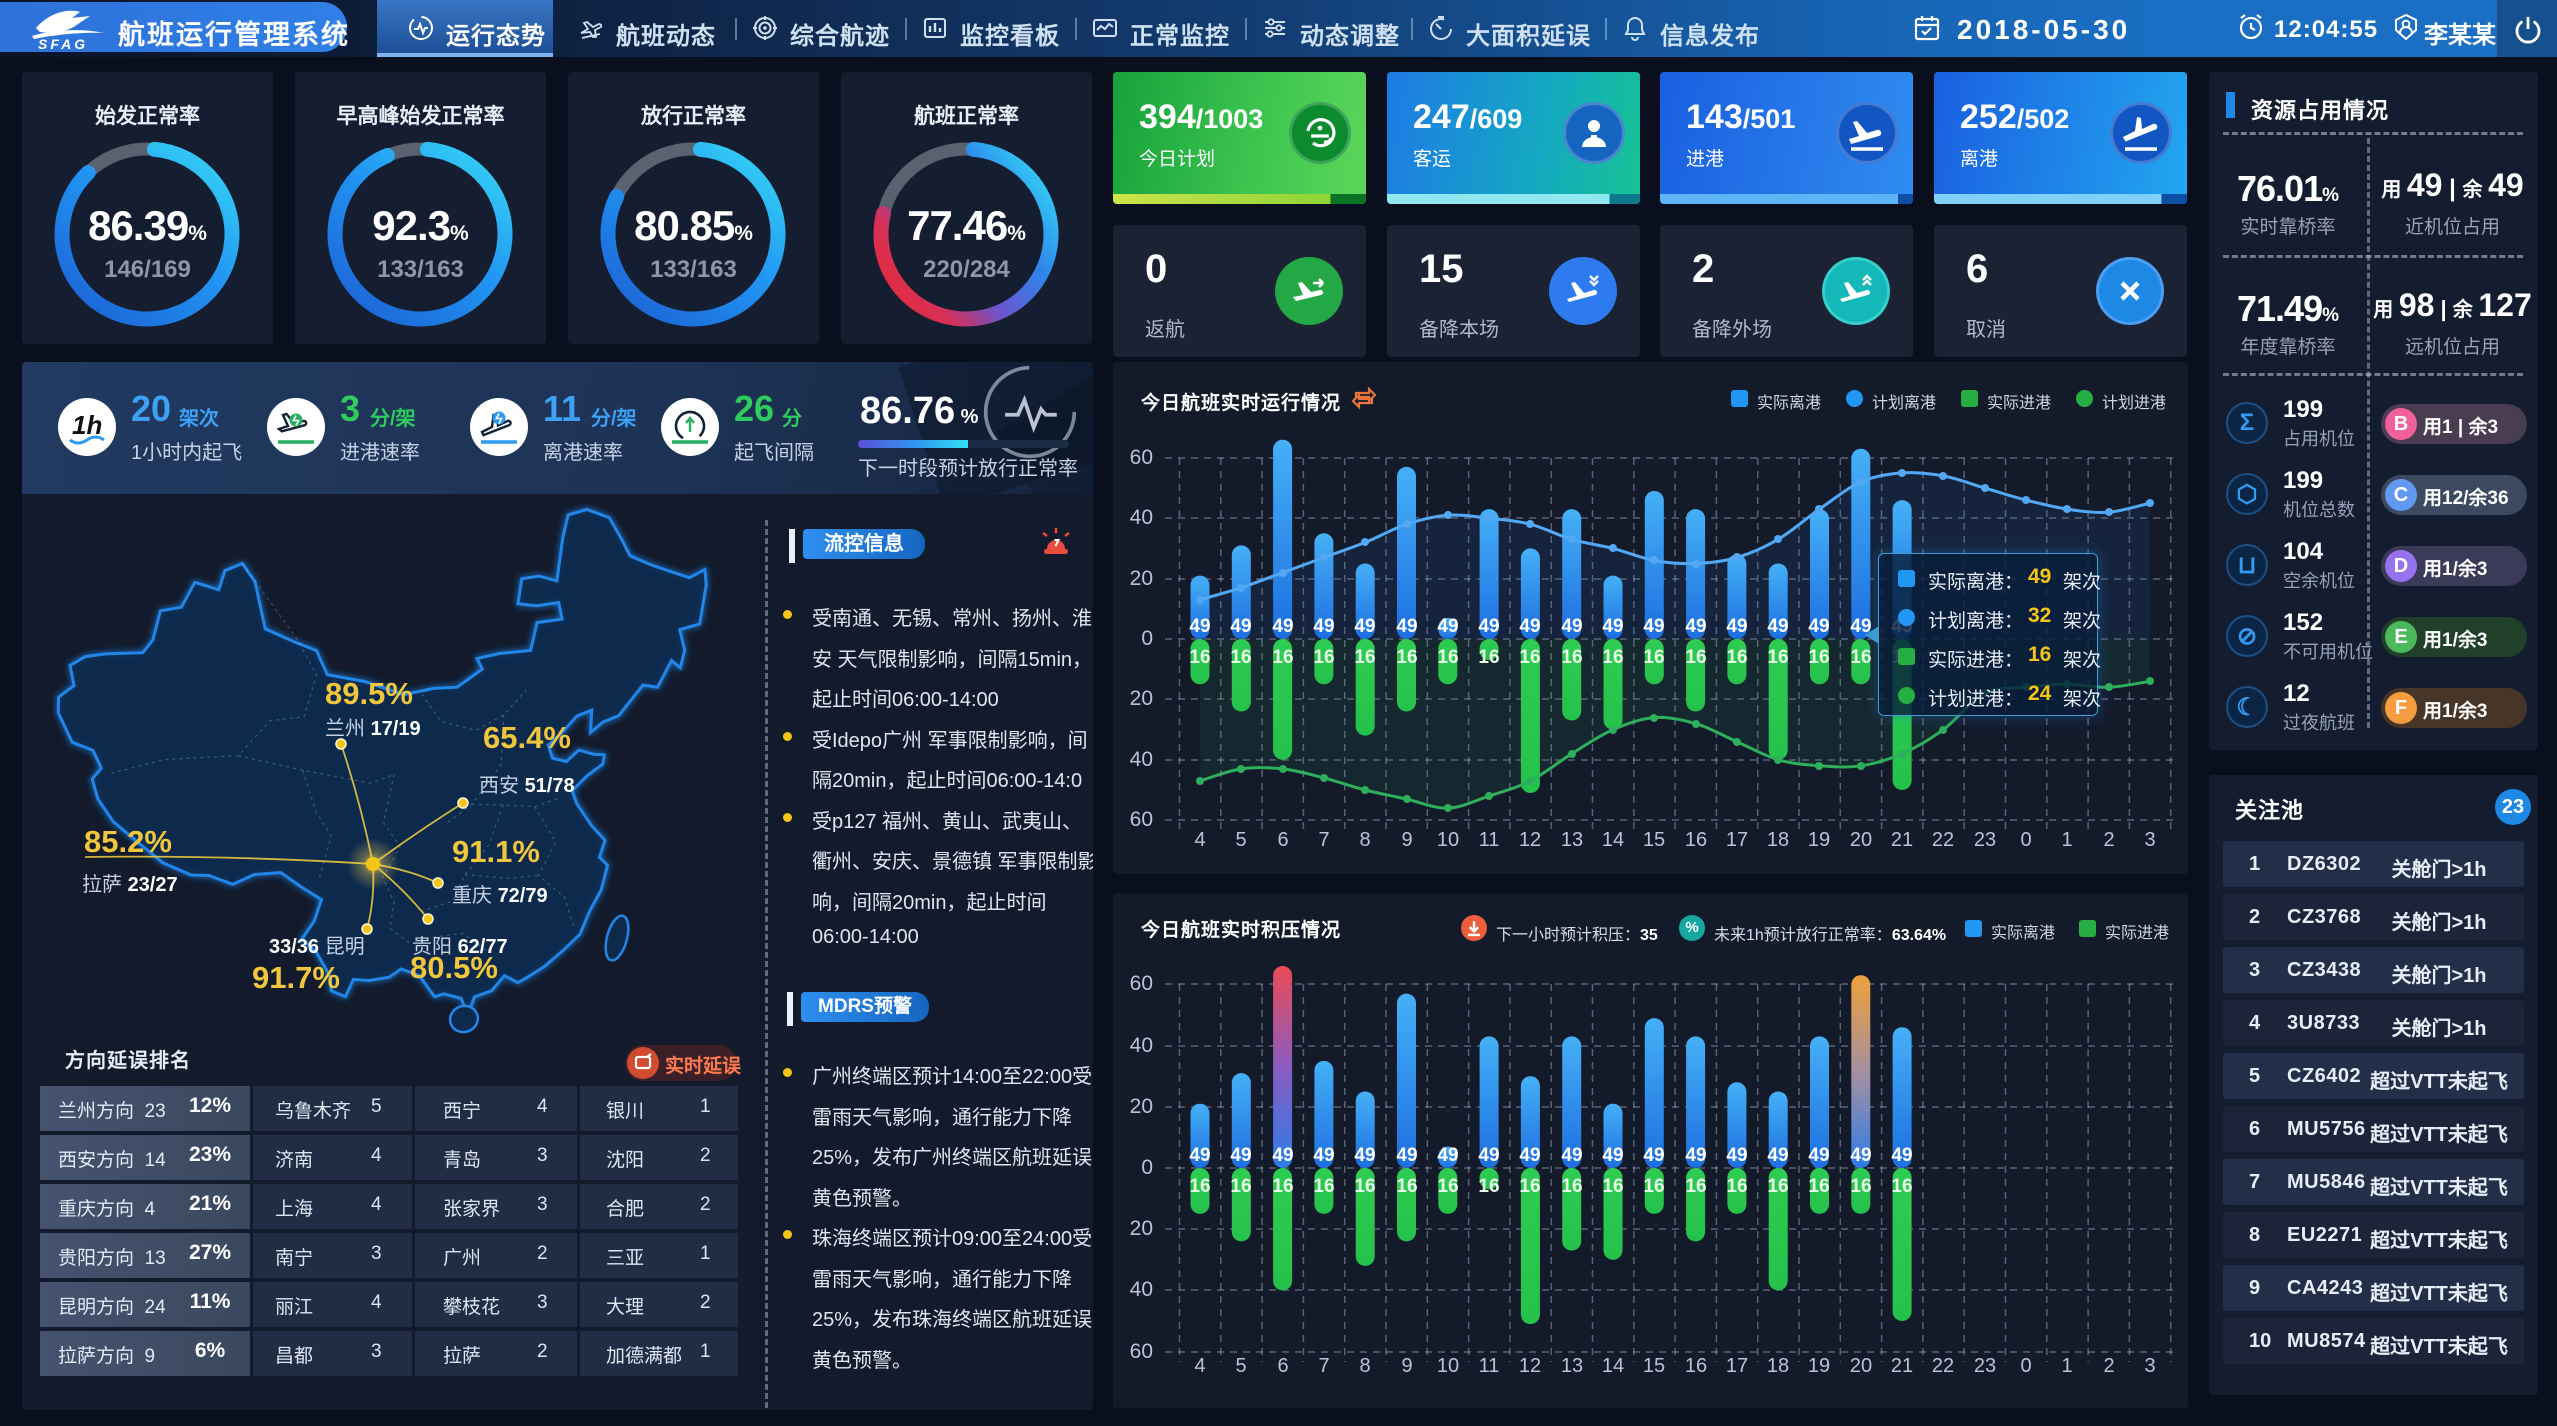 This screenshot has height=1426, width=2557. I want to click on svg-text: 5, so click(1240, 1366).